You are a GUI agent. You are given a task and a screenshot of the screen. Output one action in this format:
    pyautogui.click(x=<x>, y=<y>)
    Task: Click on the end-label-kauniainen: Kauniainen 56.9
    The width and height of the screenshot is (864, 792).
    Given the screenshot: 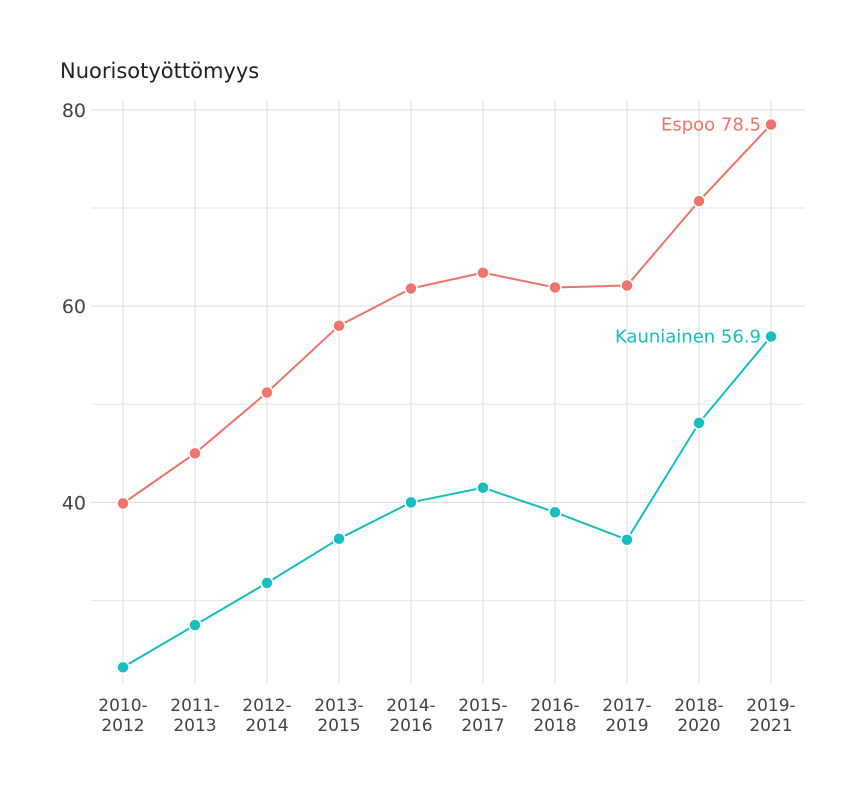 What is the action you would take?
    pyautogui.click(x=688, y=337)
    